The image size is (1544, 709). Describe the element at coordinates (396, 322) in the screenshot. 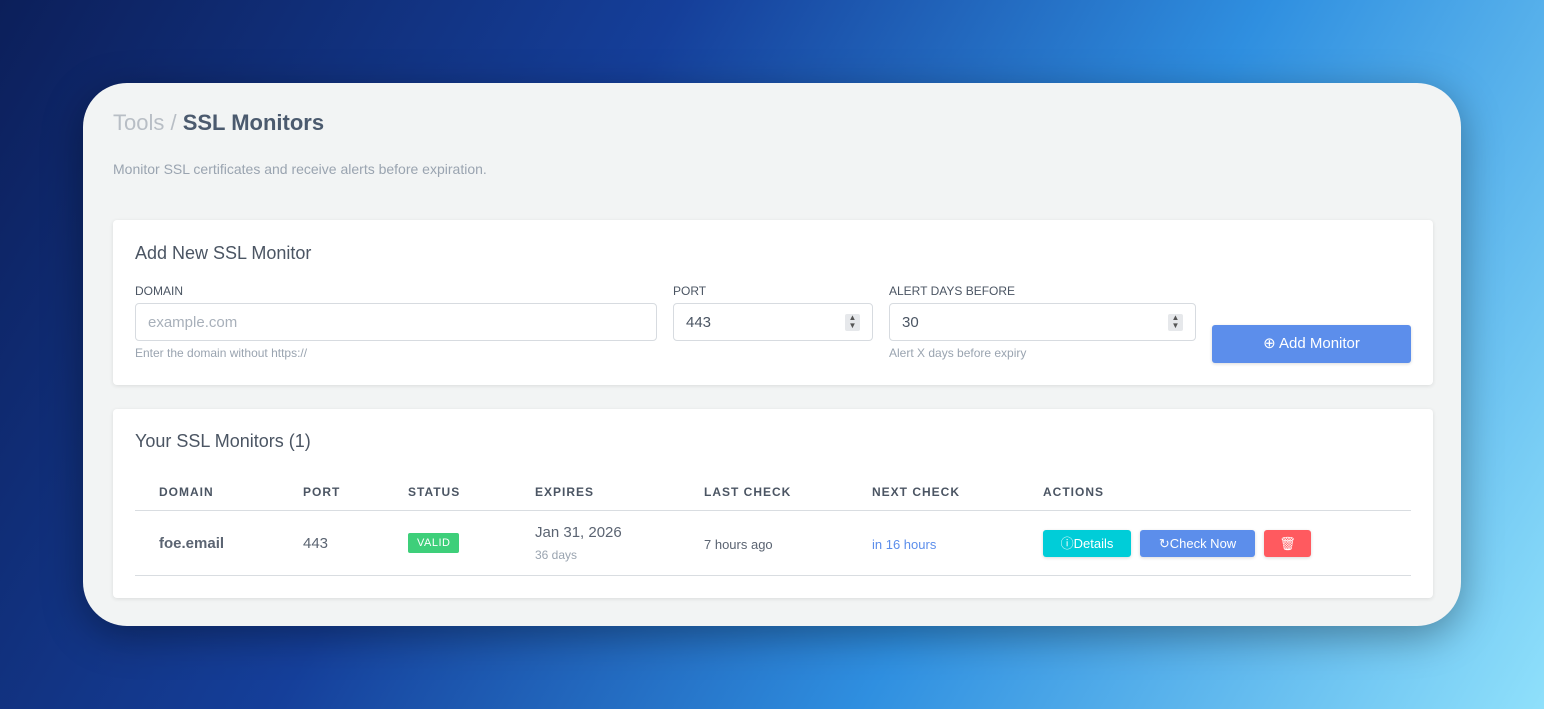

I see `domain-input: example.com` at that location.